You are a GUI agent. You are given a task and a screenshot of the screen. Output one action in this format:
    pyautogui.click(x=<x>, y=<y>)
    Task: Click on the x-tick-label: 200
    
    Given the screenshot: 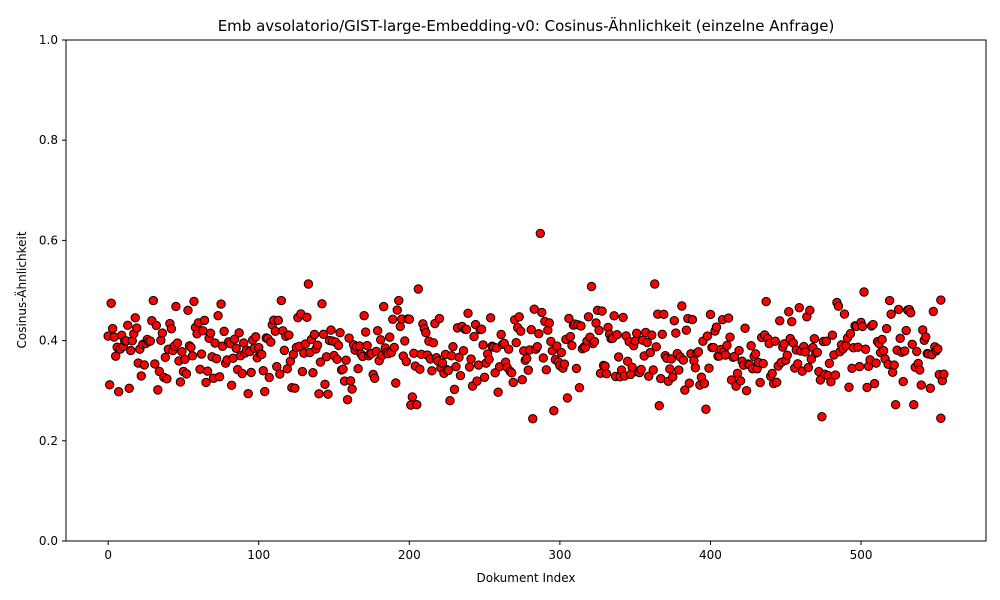 What is the action you would take?
    pyautogui.click(x=409, y=555)
    